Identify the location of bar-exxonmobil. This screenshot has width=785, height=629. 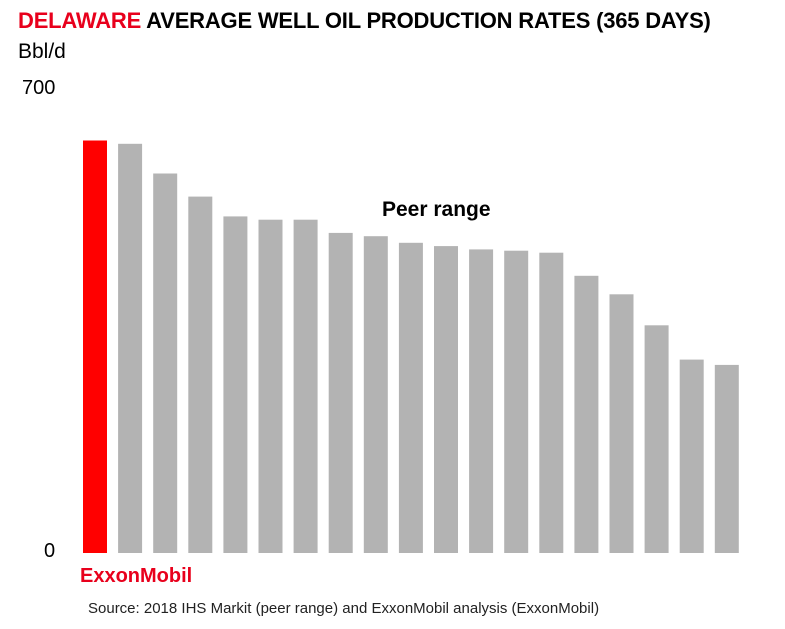
(95, 346).